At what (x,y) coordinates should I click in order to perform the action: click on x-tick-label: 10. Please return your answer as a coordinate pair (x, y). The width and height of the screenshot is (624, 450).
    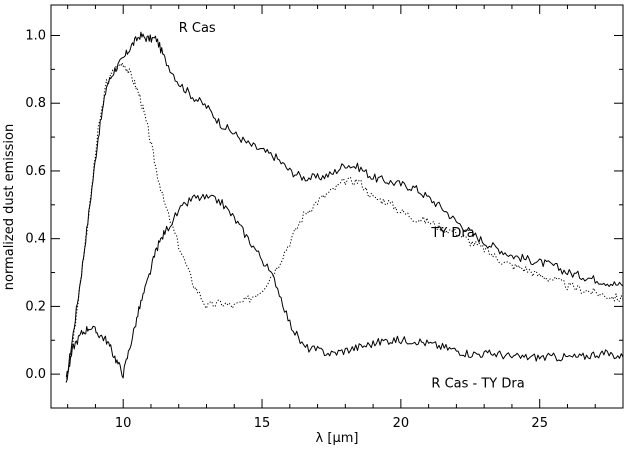
    Looking at the image, I should click on (123, 423).